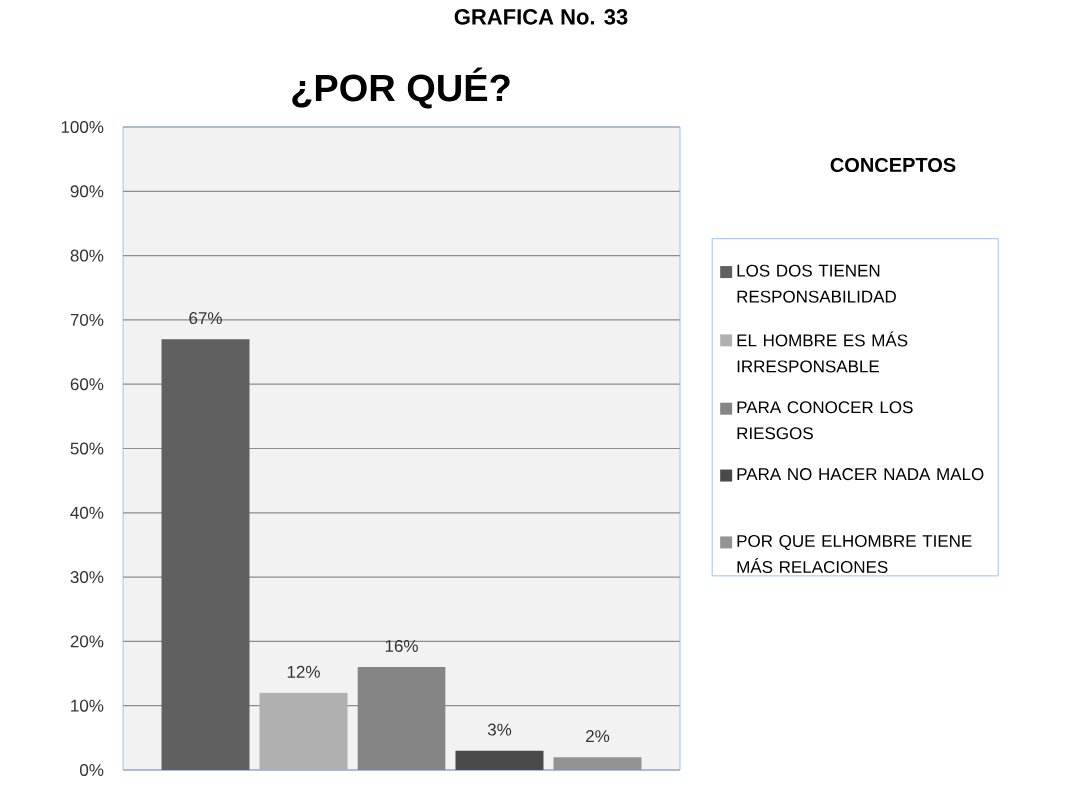 Image resolution: width=1072 pixels, height=787 pixels. I want to click on y-tick-label: 70%, so click(87, 319).